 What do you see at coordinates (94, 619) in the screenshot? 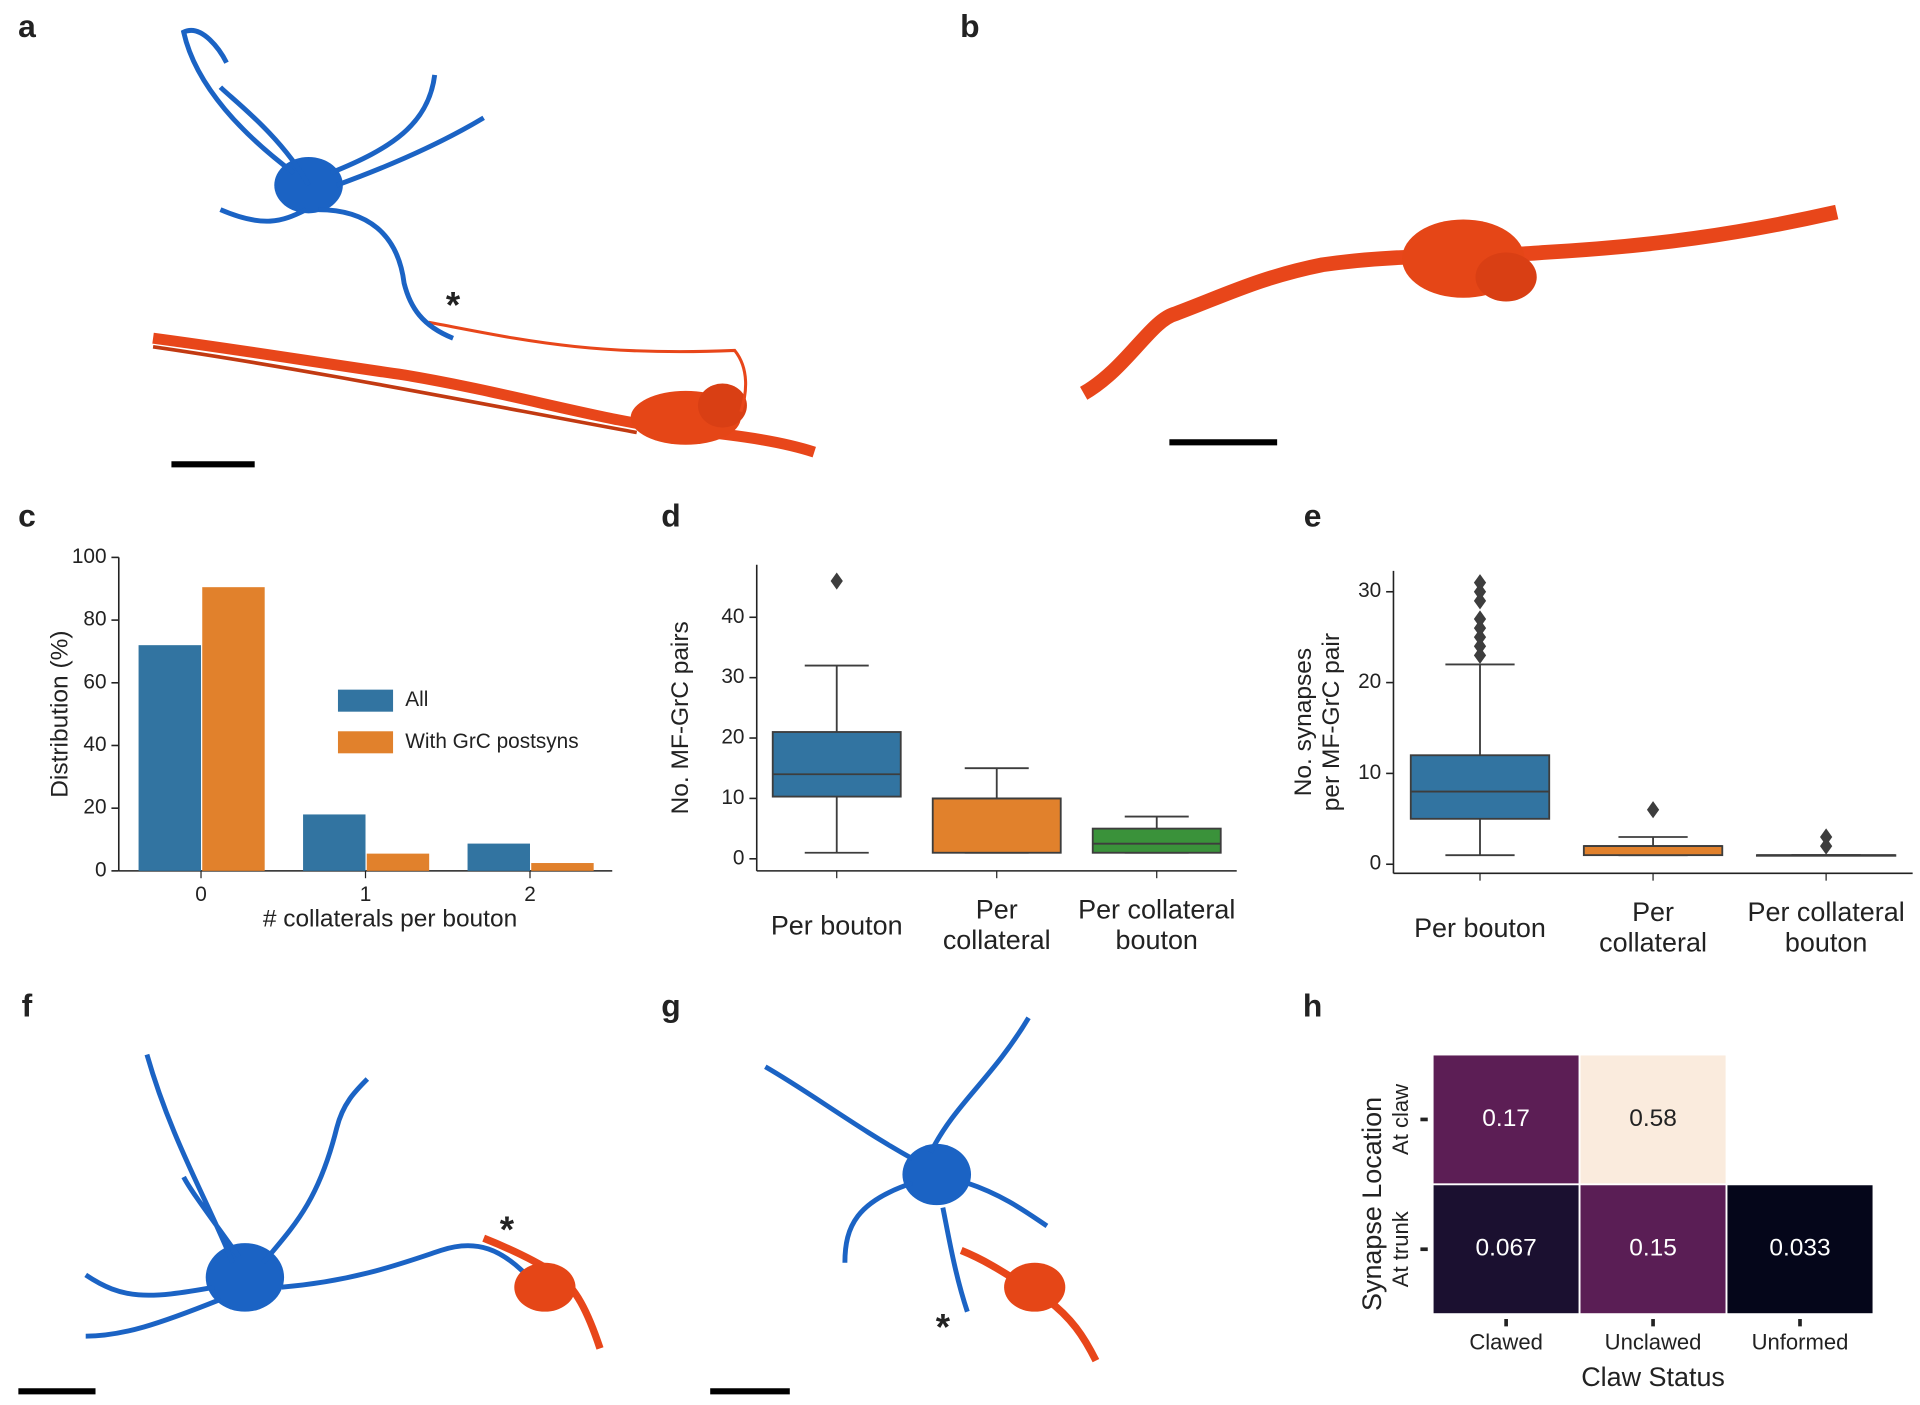
I see `y-tick-label: 80` at bounding box center [94, 619].